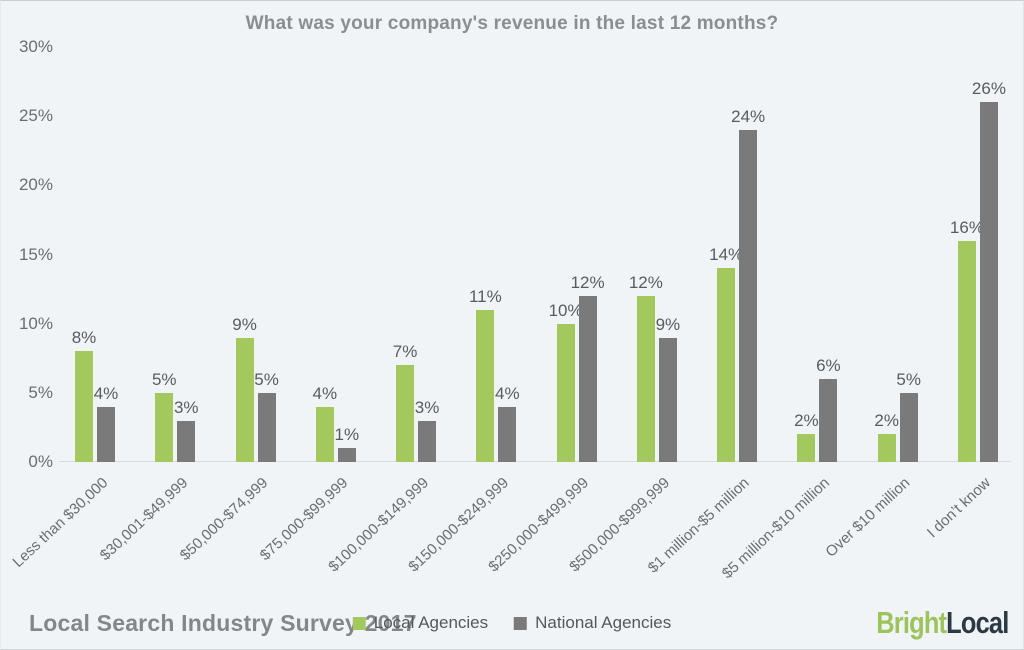 The width and height of the screenshot is (1024, 650). I want to click on legend-item-national-agencies: National Agencies, so click(592, 623).